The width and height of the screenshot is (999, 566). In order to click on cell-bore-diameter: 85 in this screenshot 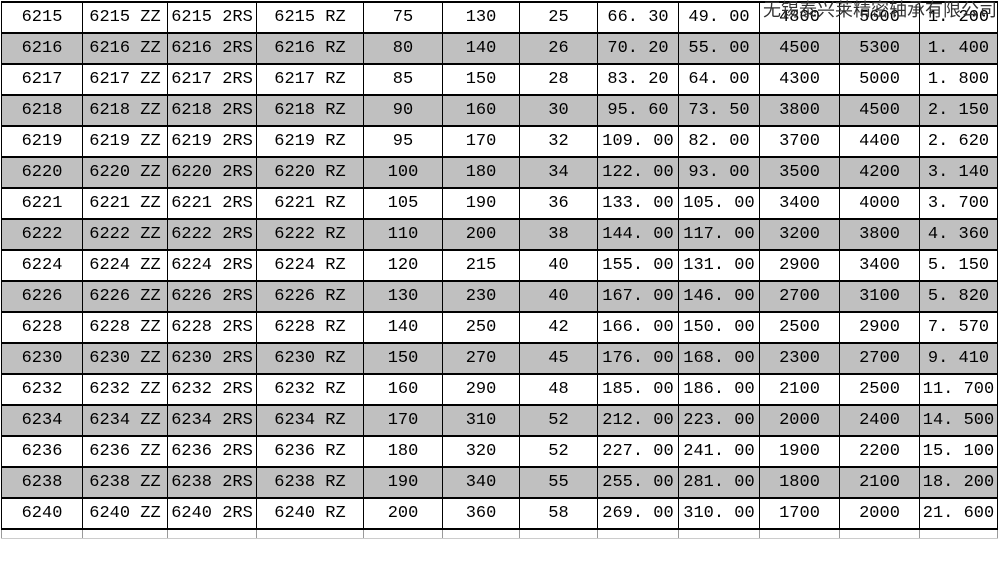, I will do `click(403, 79)`.